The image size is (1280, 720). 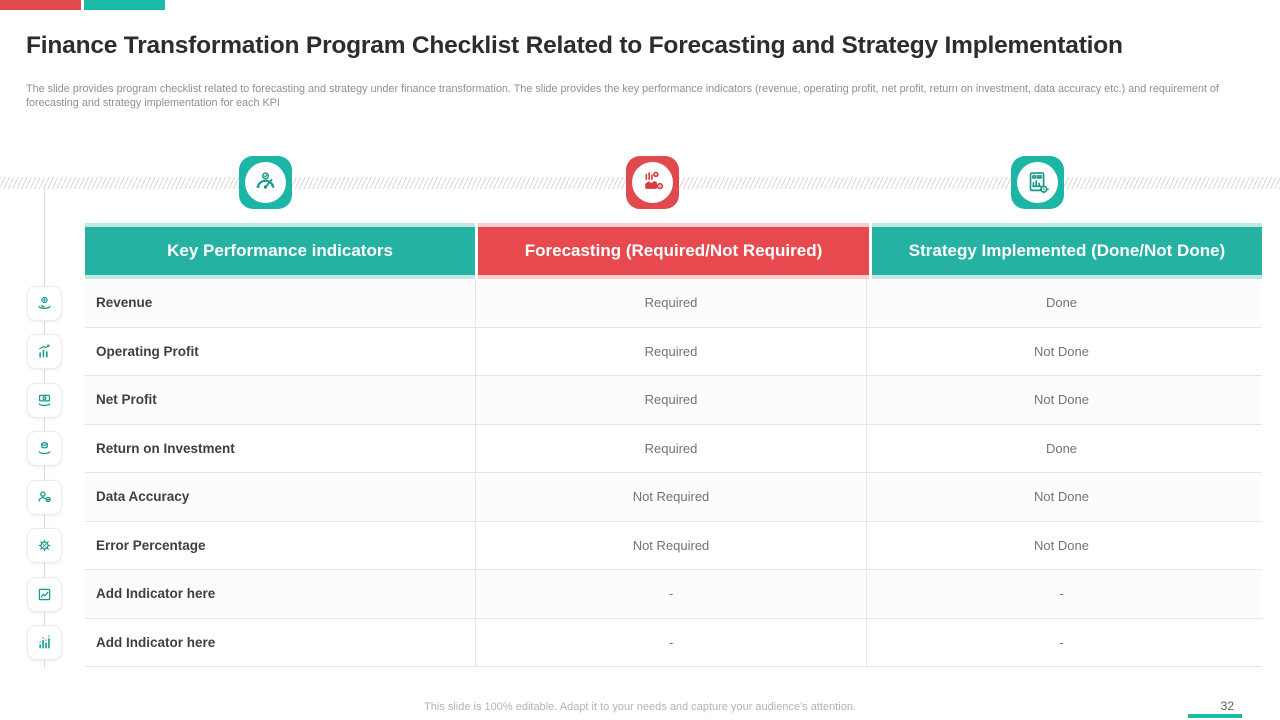 I want to click on performance-gauge-icon, so click(x=265, y=182).